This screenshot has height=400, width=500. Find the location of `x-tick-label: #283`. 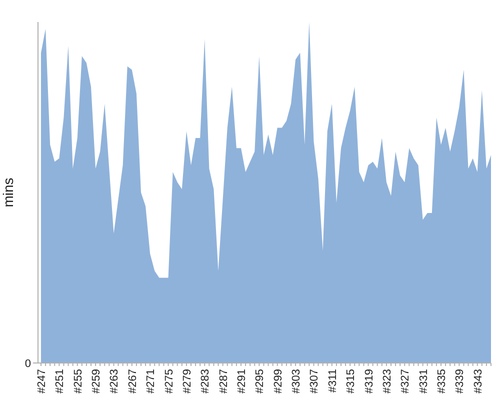

x-tick-label: #283 is located at coordinates (206, 381).